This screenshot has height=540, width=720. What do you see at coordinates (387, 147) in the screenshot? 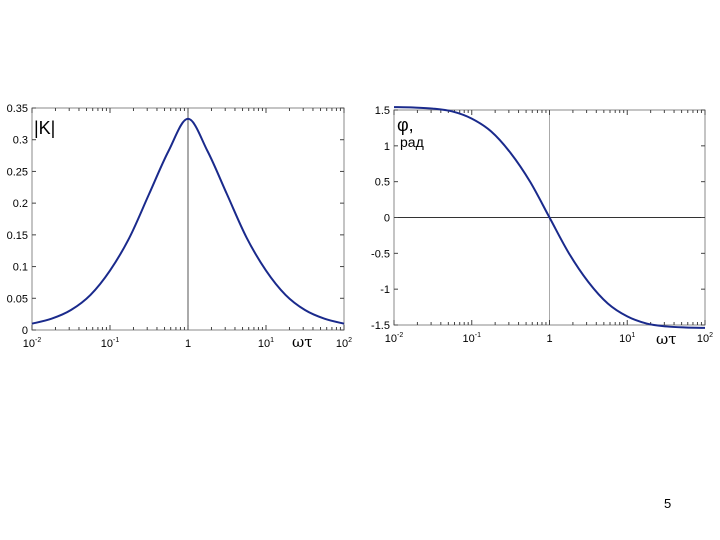
I see `y-tick-label: 1` at bounding box center [387, 147].